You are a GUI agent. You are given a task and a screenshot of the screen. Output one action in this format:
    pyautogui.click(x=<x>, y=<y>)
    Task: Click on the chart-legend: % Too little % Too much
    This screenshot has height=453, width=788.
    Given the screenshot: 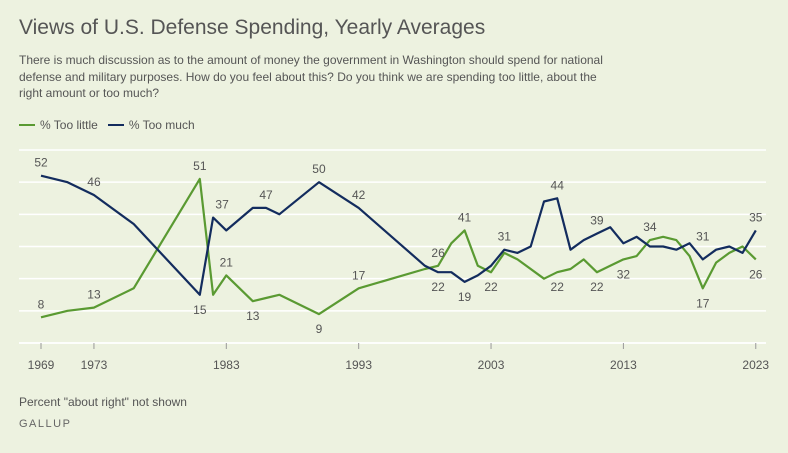 What is the action you would take?
    pyautogui.click(x=107, y=125)
    